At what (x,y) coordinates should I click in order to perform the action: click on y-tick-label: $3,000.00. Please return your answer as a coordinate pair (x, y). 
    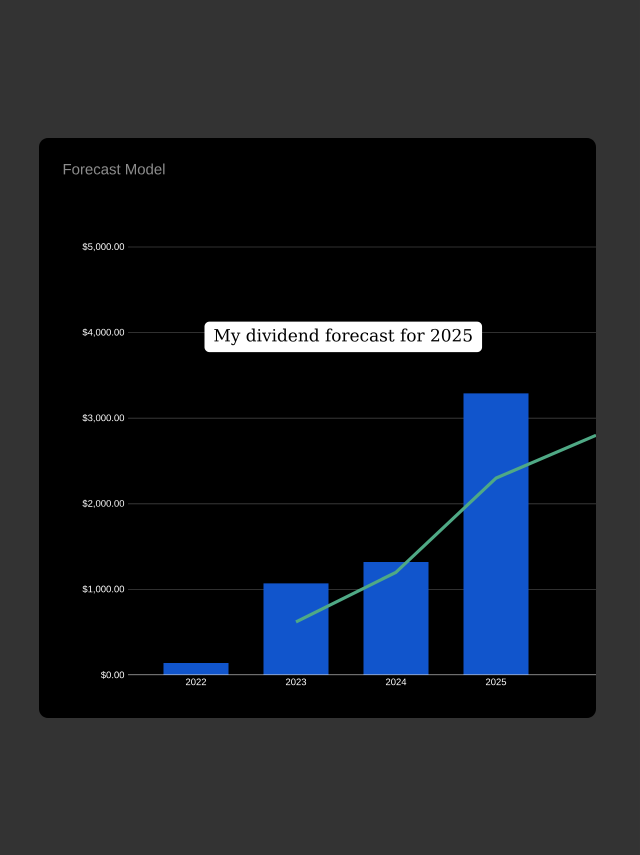
    Looking at the image, I should click on (103, 418).